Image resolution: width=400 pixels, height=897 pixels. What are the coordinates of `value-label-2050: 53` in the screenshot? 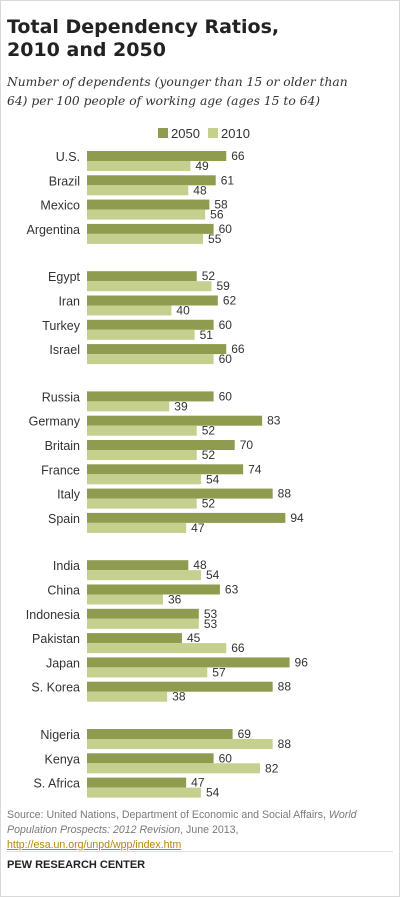 It's located at (211, 614).